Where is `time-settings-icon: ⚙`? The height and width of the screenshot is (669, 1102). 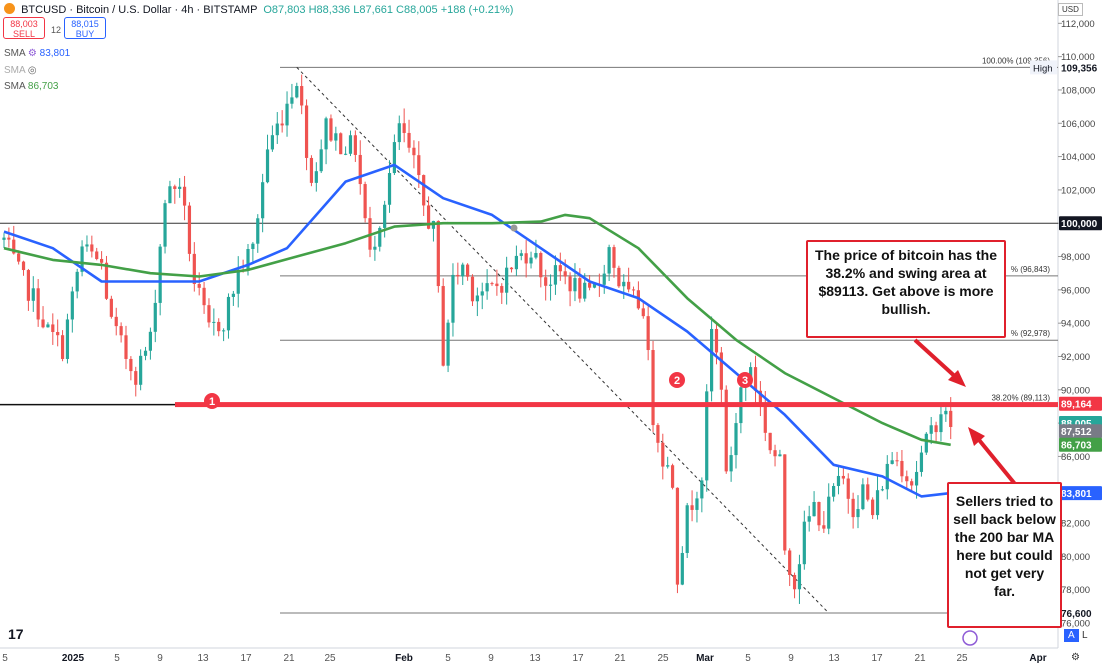 time-settings-icon: ⚙ is located at coordinates (1075, 657).